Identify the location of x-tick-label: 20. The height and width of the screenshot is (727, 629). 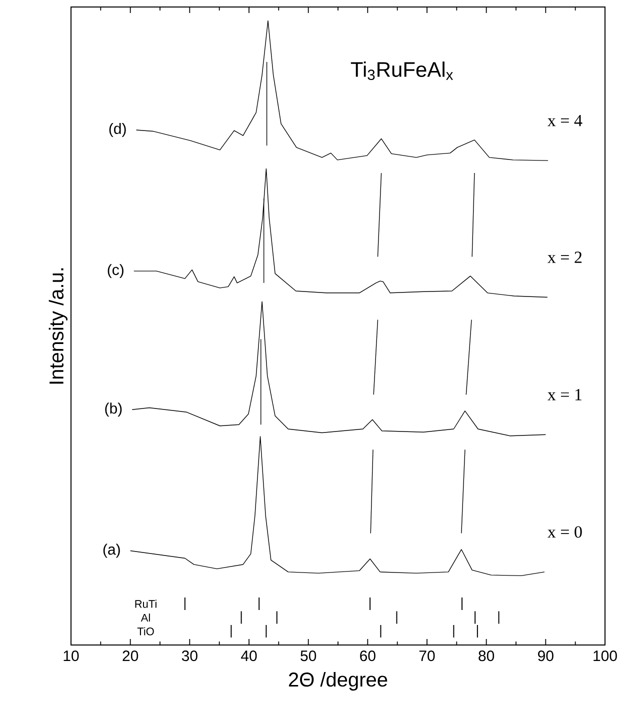
(130, 656).